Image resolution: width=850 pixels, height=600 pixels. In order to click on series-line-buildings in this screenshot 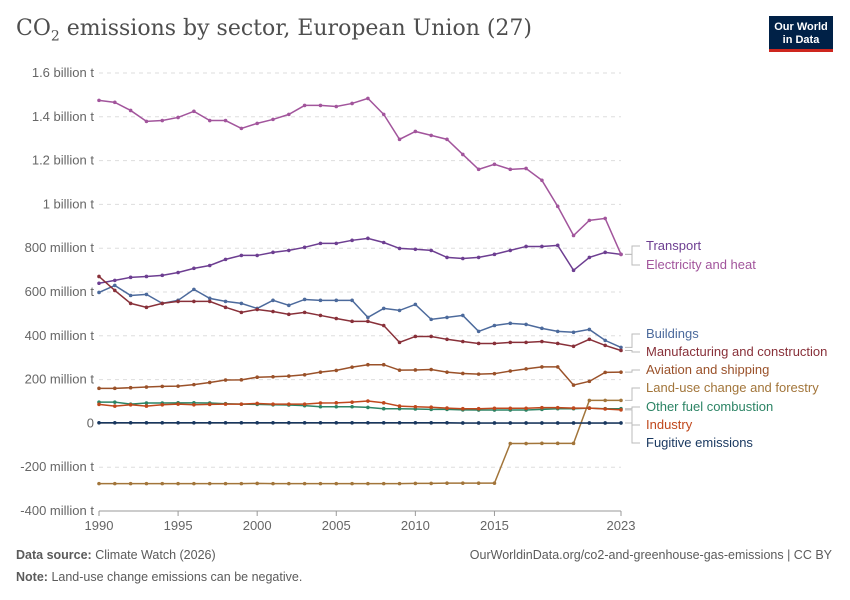, I will do `click(360, 316)`.